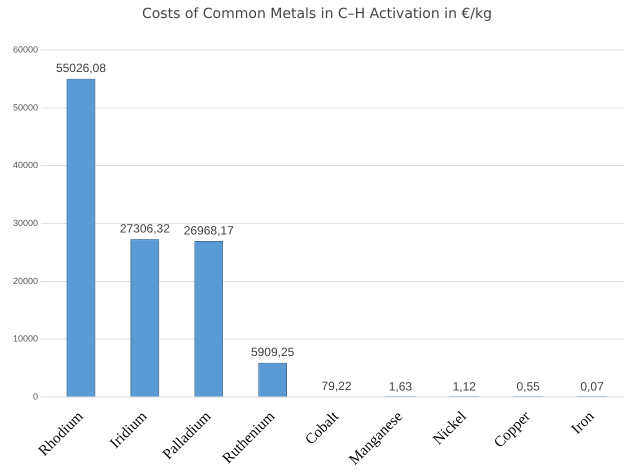 The image size is (634, 472). What do you see at coordinates (209, 230) in the screenshot?
I see `data-label: 26968,17` at bounding box center [209, 230].